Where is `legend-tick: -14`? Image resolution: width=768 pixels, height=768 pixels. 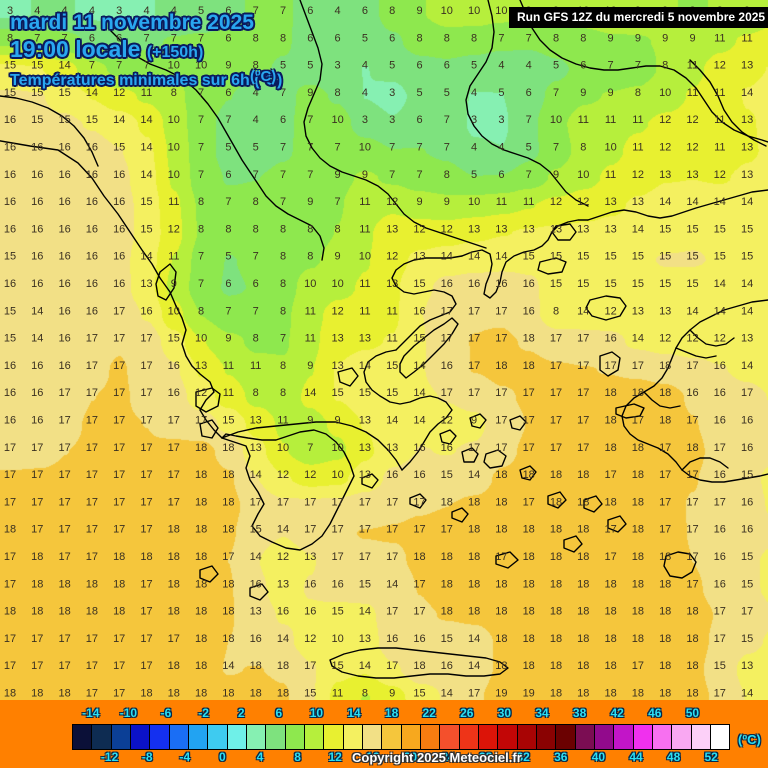 legend-tick: -14 is located at coordinates (91, 713).